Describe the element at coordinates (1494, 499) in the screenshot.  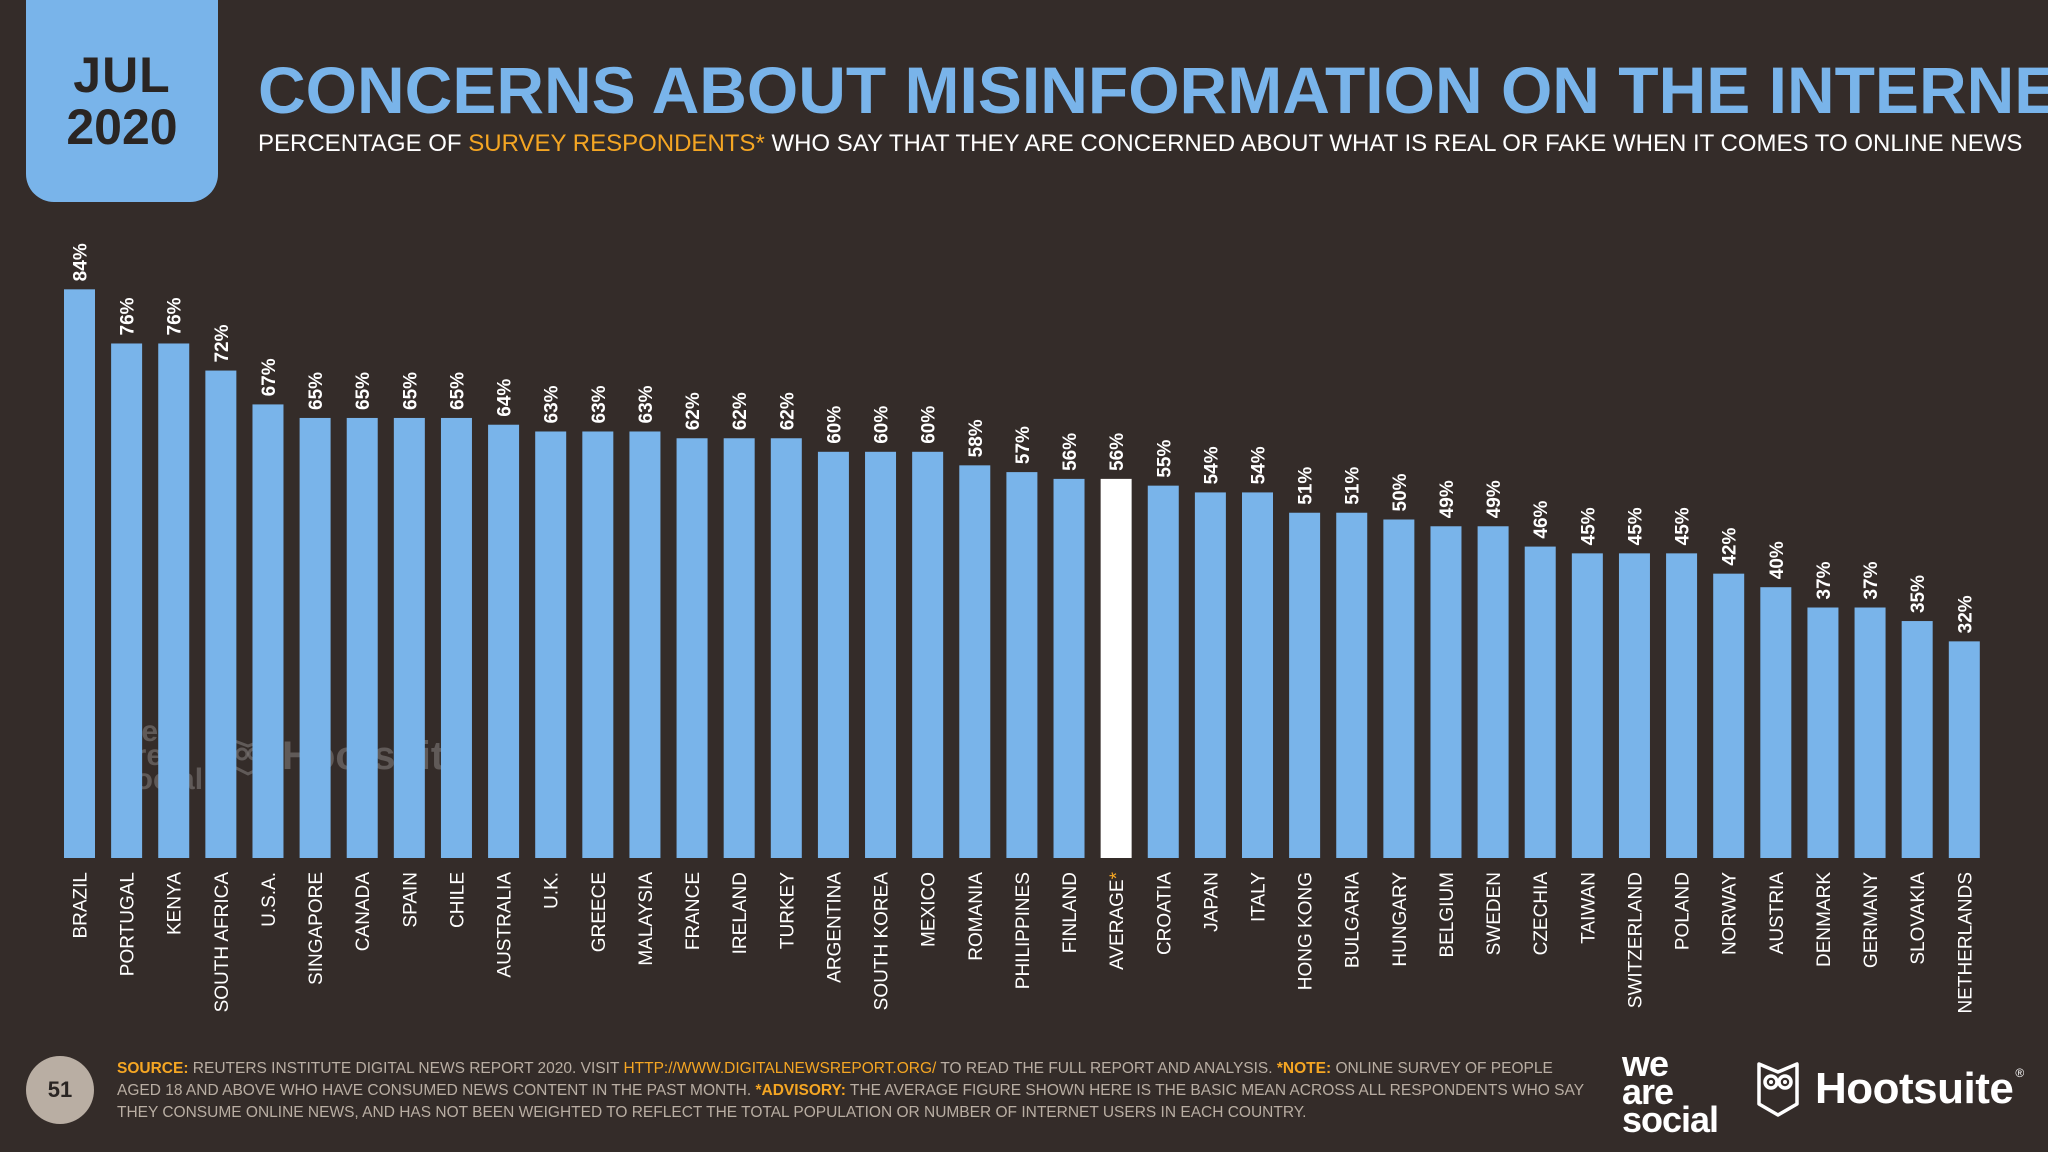
I see `value-label: 49%` at that location.